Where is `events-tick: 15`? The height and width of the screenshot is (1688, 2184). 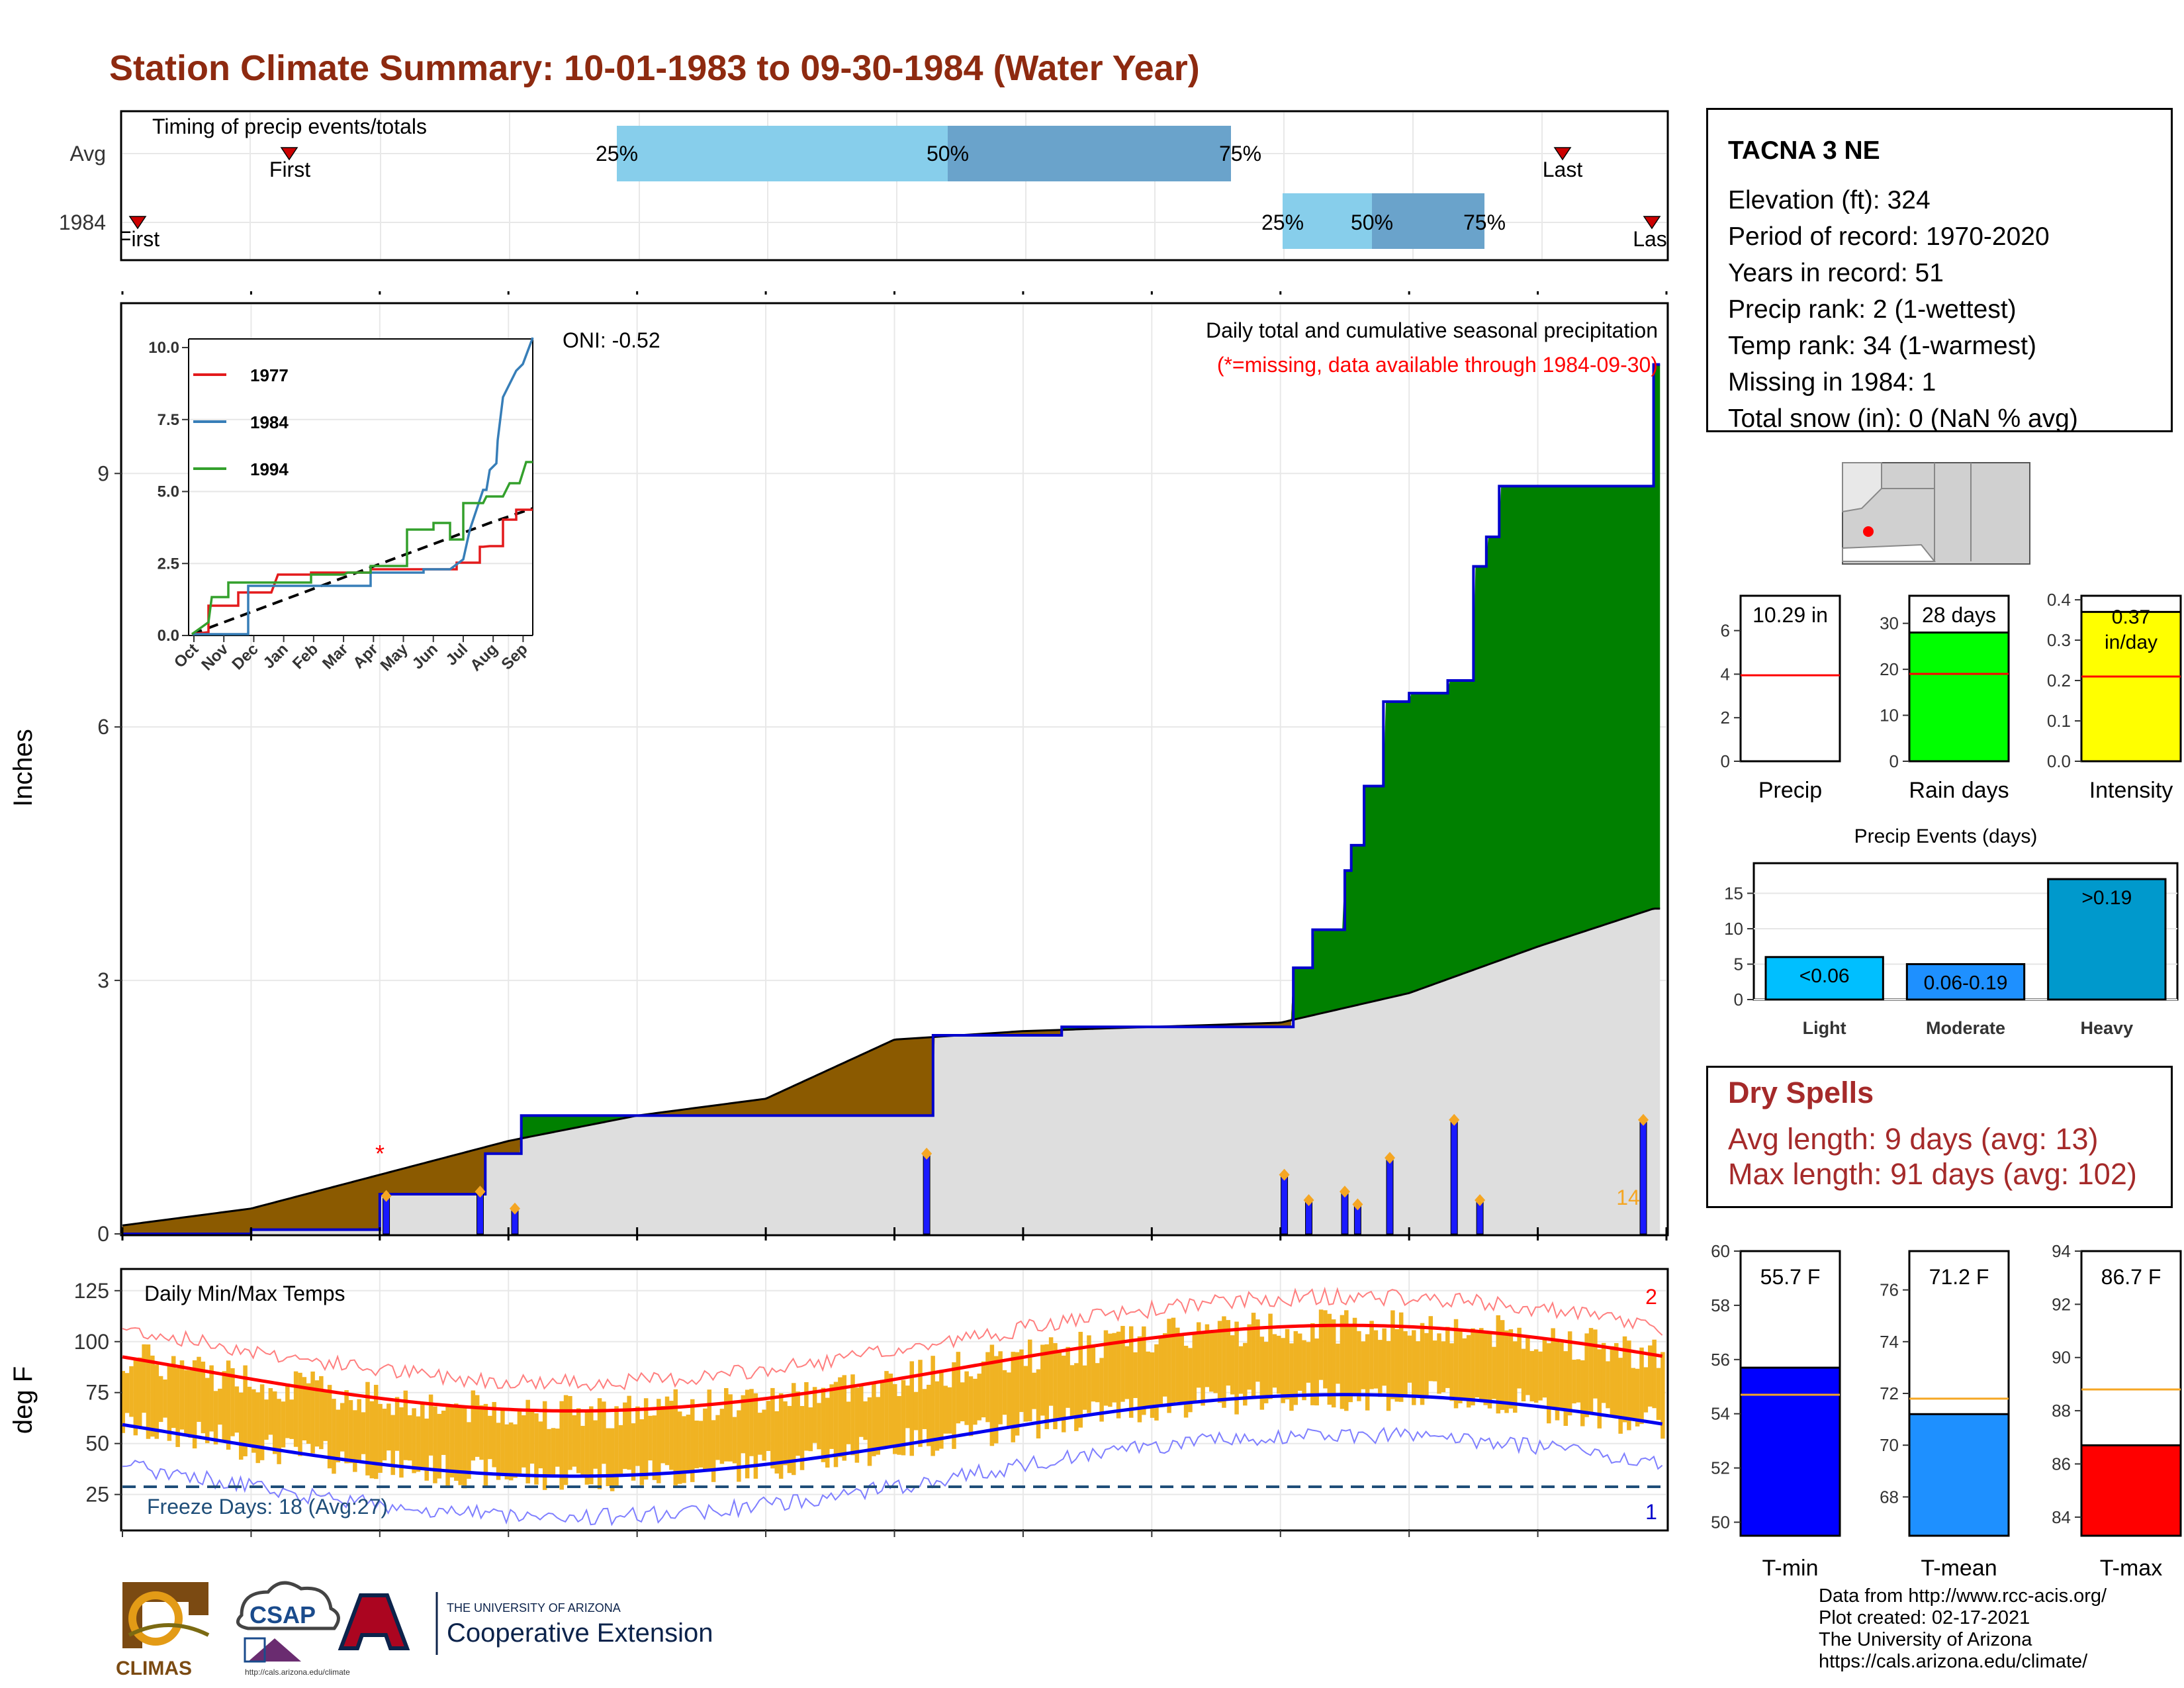 events-tick: 15 is located at coordinates (1733, 893).